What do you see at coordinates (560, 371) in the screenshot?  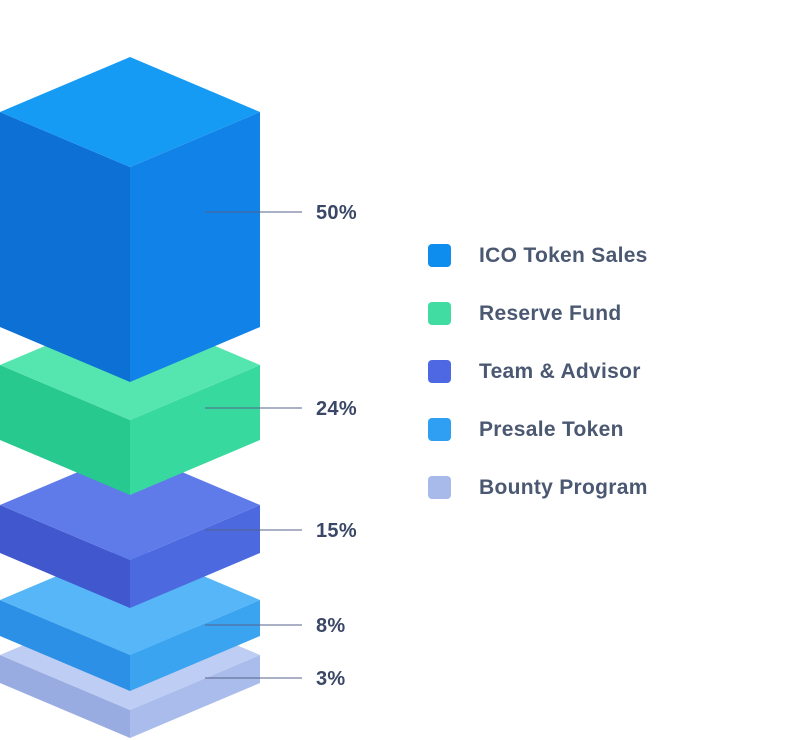 I see `legend-label-team-advisor: Team & Advisor` at bounding box center [560, 371].